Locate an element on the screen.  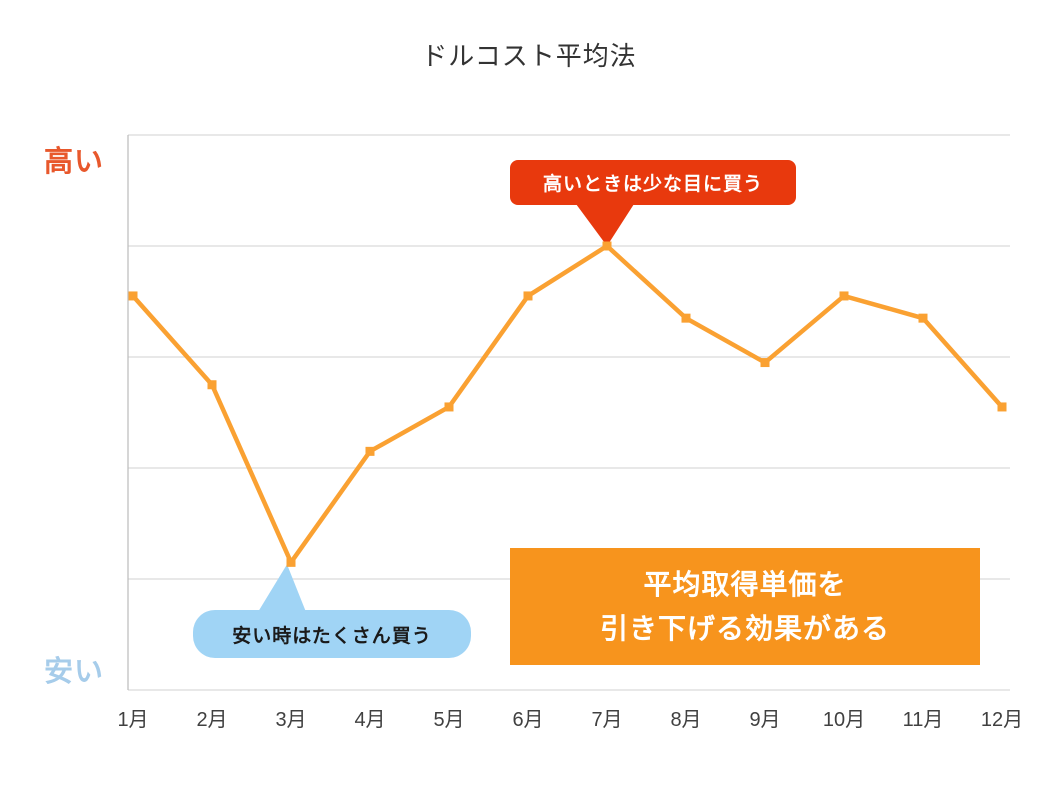
x-axis-label: 6月 is located at coordinates (528, 720).